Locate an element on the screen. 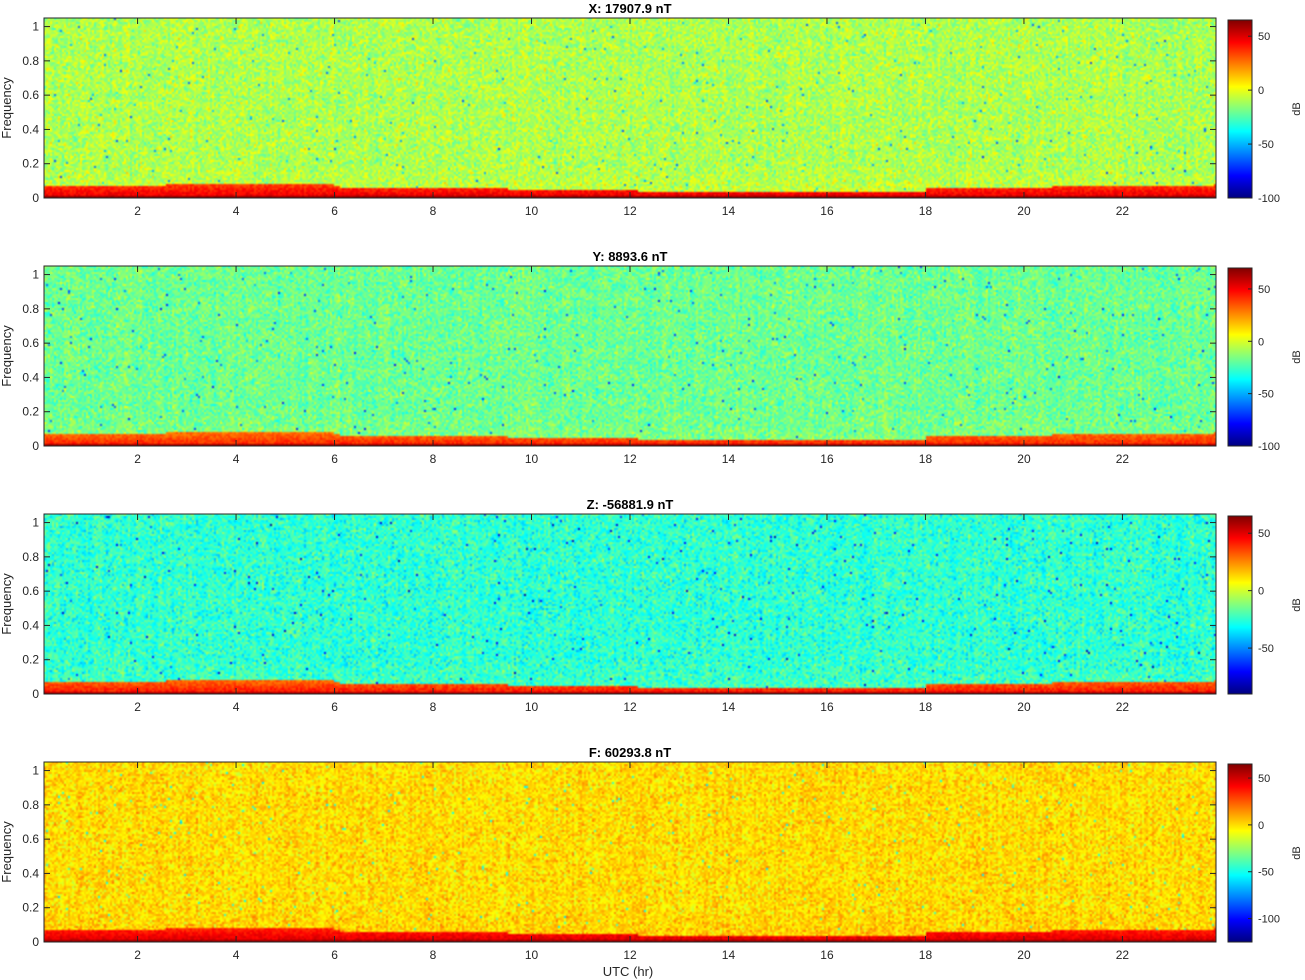  panel-title: X: 17907.9 nT is located at coordinates (629, 8).